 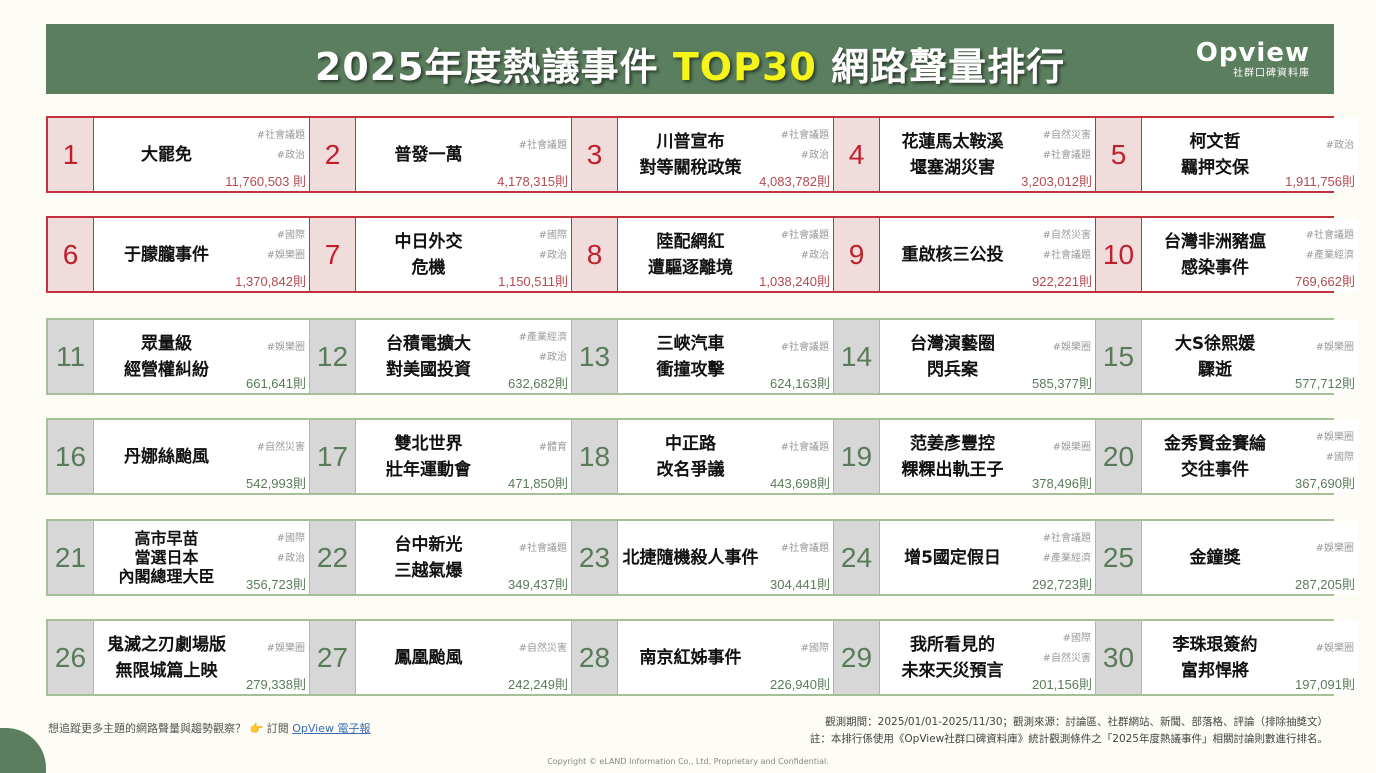 What do you see at coordinates (1215, 443) in the screenshot?
I see `event-name-line: 金秀賢金賽綸` at bounding box center [1215, 443].